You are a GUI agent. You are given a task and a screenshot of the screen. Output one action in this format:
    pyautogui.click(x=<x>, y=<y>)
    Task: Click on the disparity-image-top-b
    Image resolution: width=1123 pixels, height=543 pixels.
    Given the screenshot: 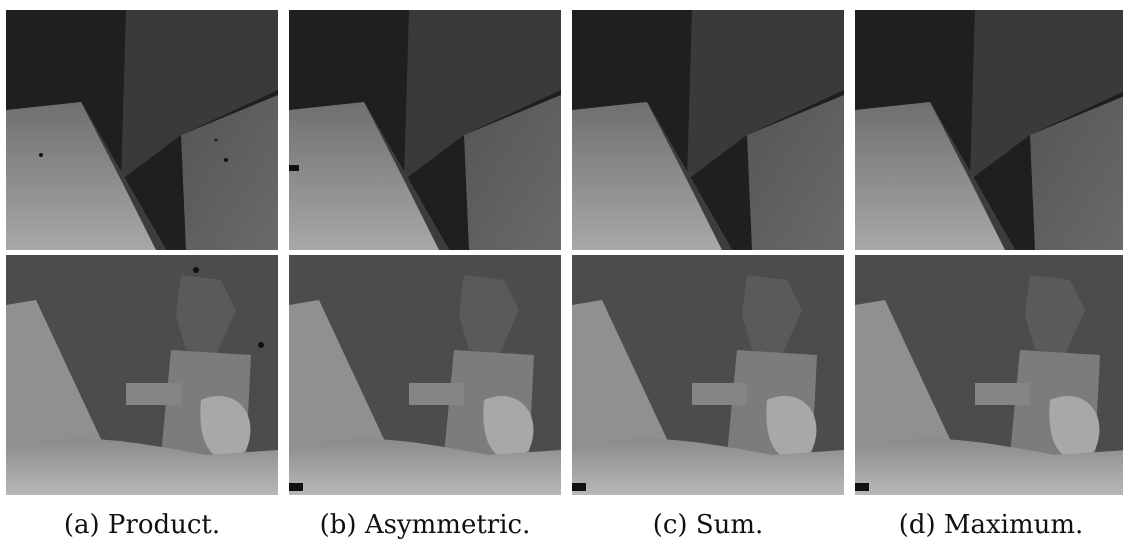 What is the action you would take?
    pyautogui.click(x=425, y=130)
    